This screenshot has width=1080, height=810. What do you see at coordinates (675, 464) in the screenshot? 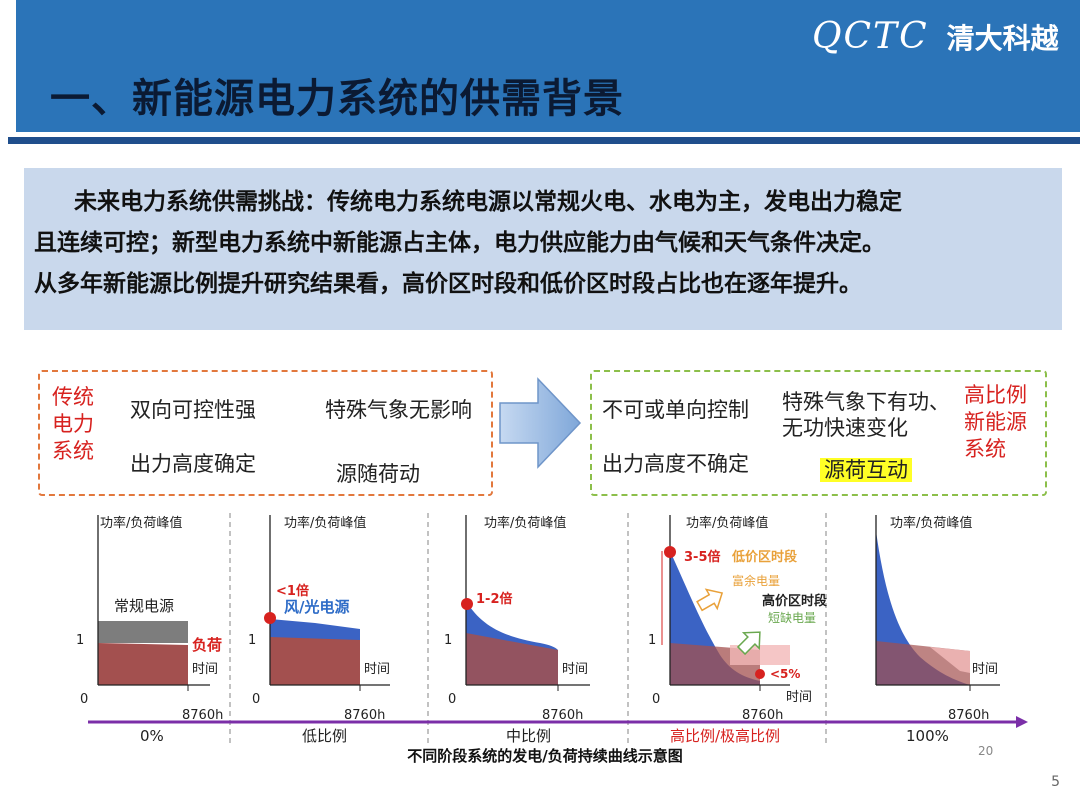
I see `new-item-uncertain: 出力高度不确定` at bounding box center [675, 464].